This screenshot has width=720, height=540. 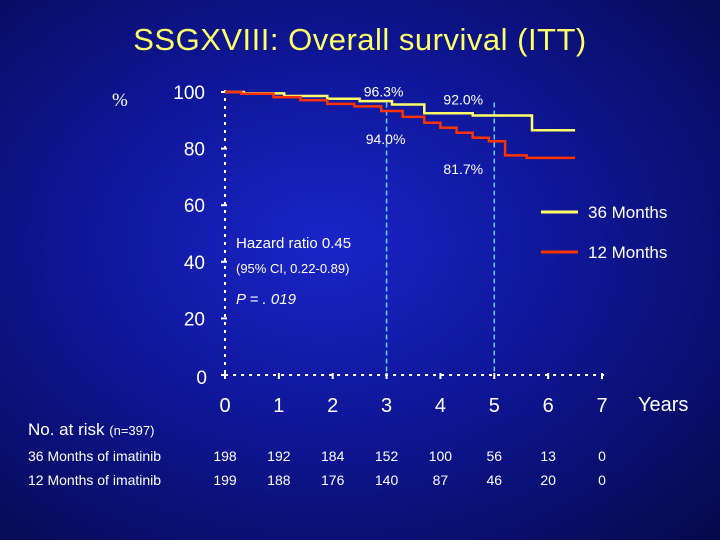 I want to click on page-title: SSGXVIII: Overall survival (ITT), so click(x=360, y=39).